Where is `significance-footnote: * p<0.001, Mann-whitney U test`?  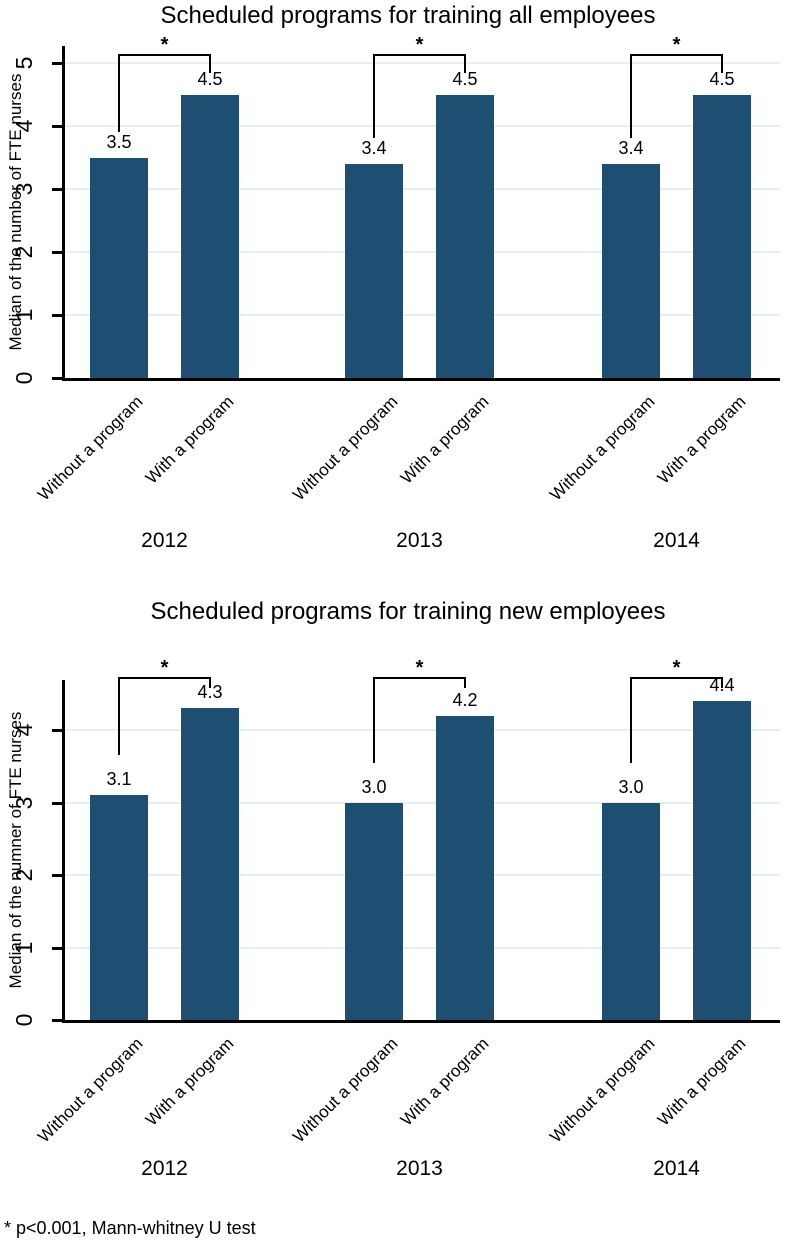
significance-footnote: * p<0.001, Mann-whitney U test is located at coordinates (130, 1228).